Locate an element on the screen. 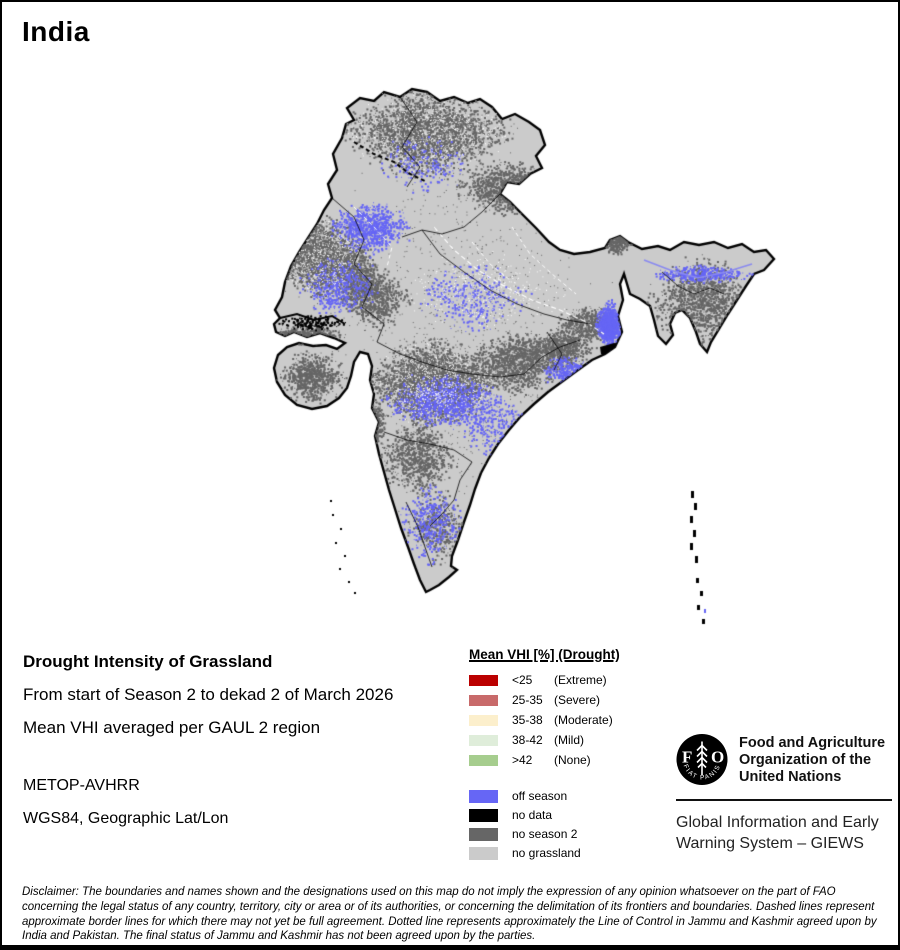 The image size is (900, 950). sensor-text: METOP-AVHRR is located at coordinates (81, 785).